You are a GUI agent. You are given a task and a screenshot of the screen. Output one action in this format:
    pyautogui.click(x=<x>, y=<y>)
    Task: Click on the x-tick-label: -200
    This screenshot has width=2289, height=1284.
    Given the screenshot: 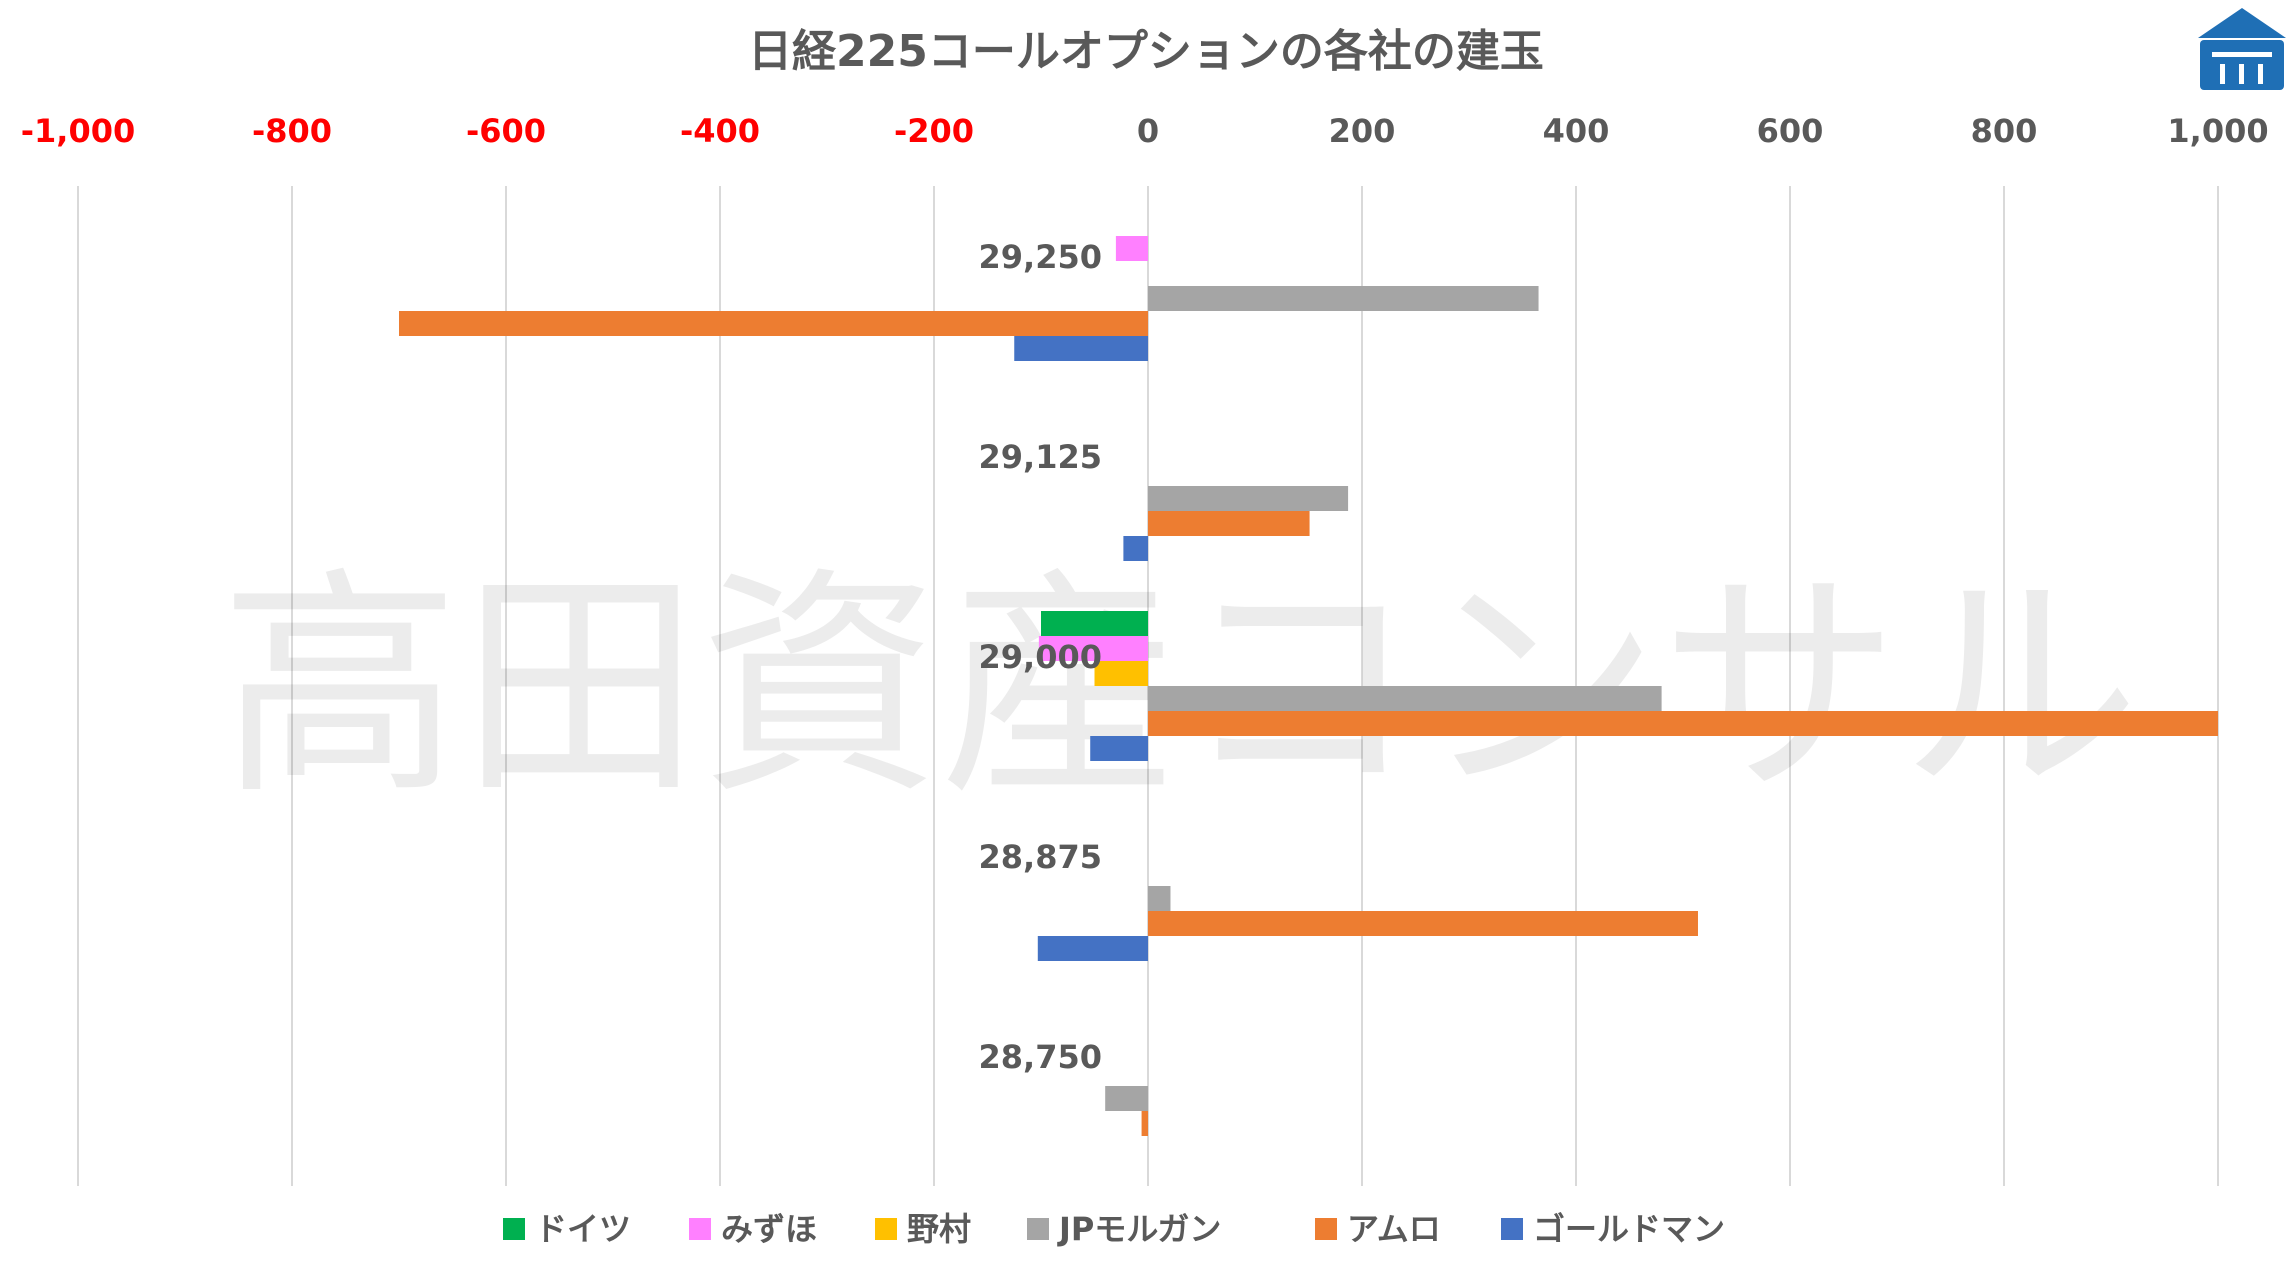 What is the action you would take?
    pyautogui.click(x=934, y=131)
    